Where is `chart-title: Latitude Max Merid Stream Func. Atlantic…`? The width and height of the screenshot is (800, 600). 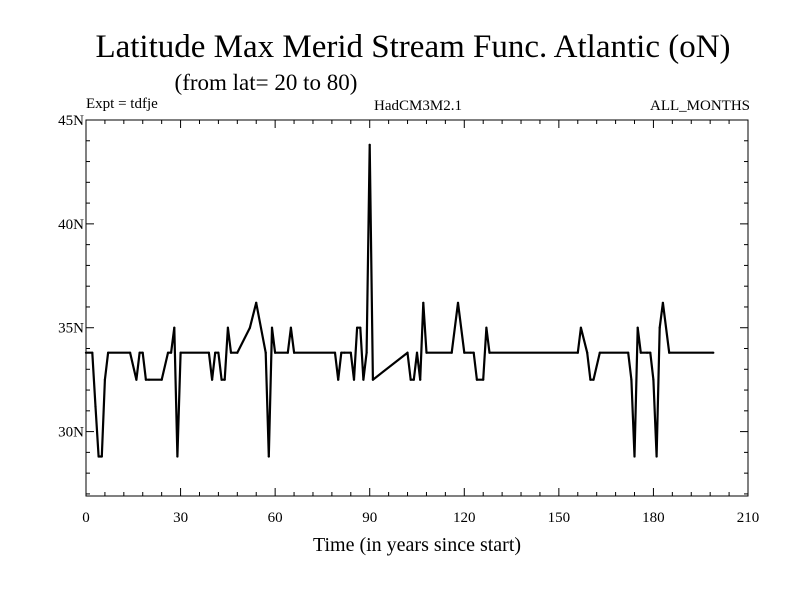
chart-title: Latitude Max Merid Stream Func. Atlantic… is located at coordinates (412, 47).